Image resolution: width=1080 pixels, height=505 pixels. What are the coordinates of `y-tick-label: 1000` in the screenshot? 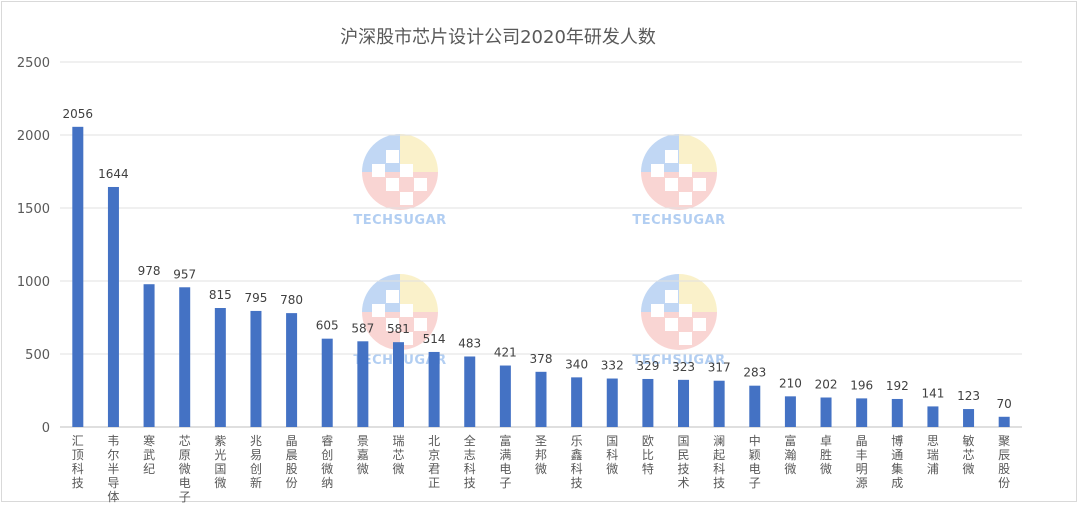 It's located at (33, 282).